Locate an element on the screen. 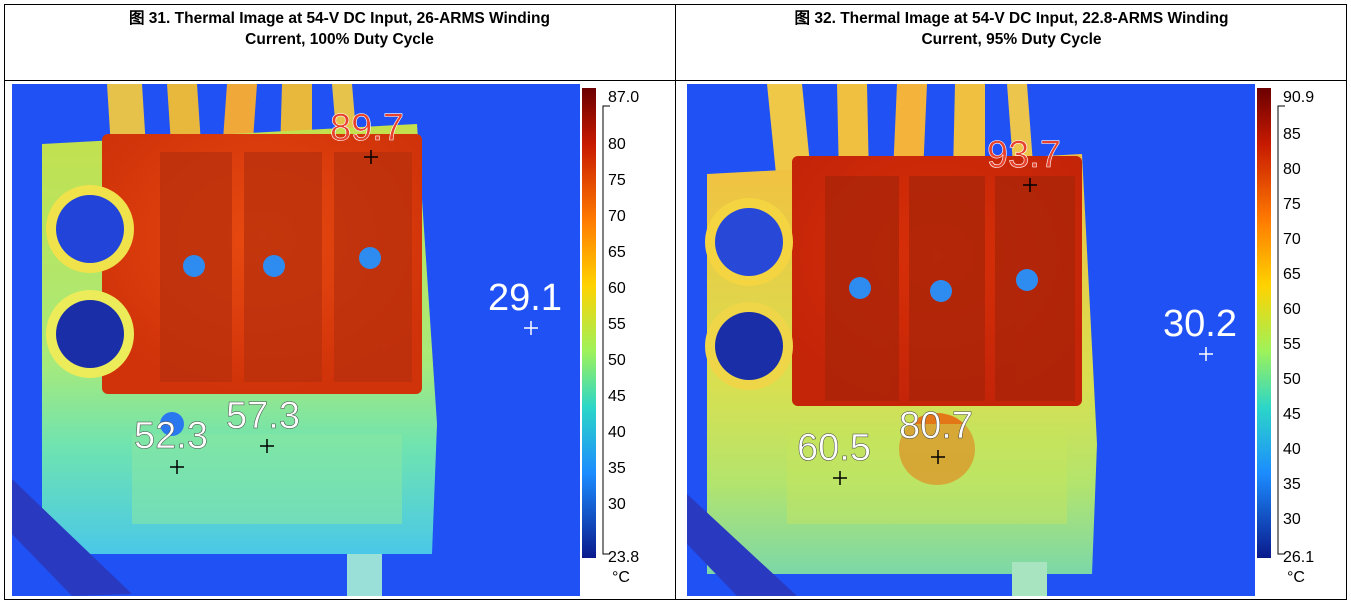 Image resolution: width=1351 pixels, height=604 pixels. spot-label-1: 93.7 is located at coordinates (1024, 155).